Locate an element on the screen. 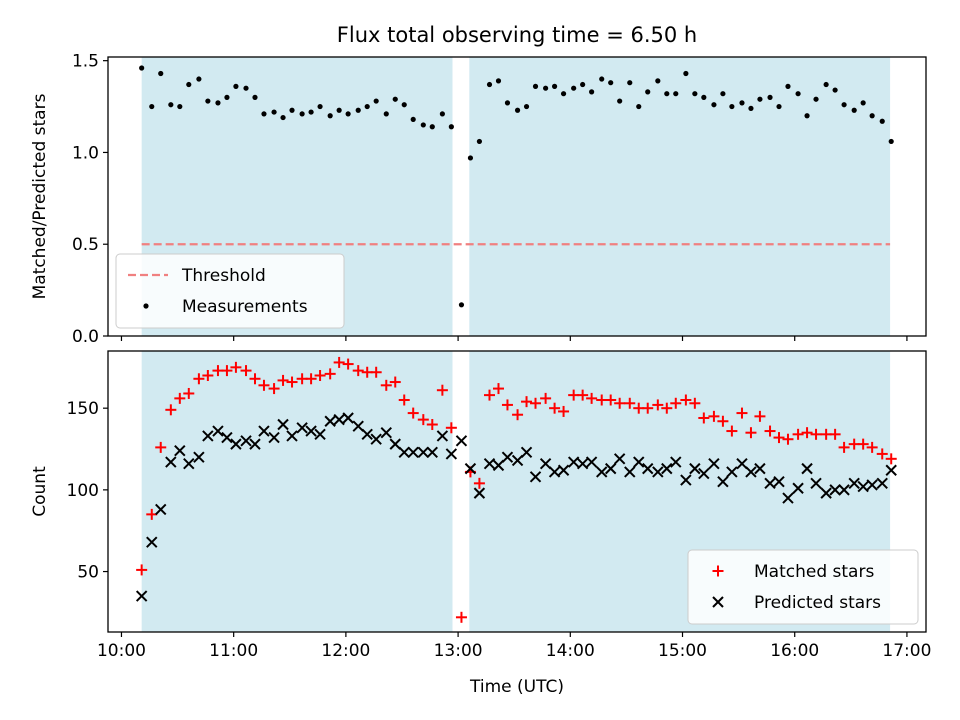 This screenshot has width=960, height=720. y-axis-label: Matched/Predicted stars is located at coordinates (40, 196).